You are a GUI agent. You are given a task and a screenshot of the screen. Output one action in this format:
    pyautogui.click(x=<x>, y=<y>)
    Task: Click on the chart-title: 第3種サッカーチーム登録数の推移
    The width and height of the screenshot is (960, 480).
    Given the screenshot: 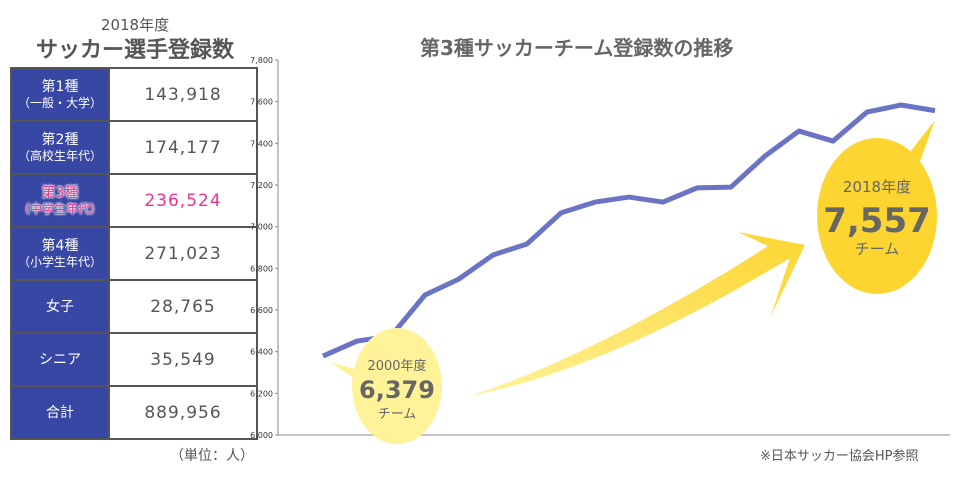 What is the action you would take?
    pyautogui.click(x=577, y=48)
    